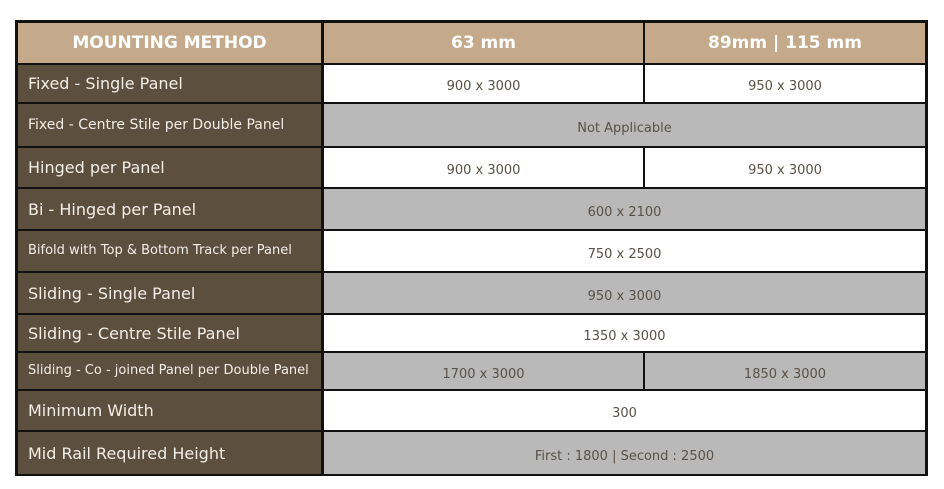 Image resolution: width=944 pixels, height=489 pixels. Describe the element at coordinates (171, 410) in the screenshot. I see `row-label: Minimum Width` at that location.